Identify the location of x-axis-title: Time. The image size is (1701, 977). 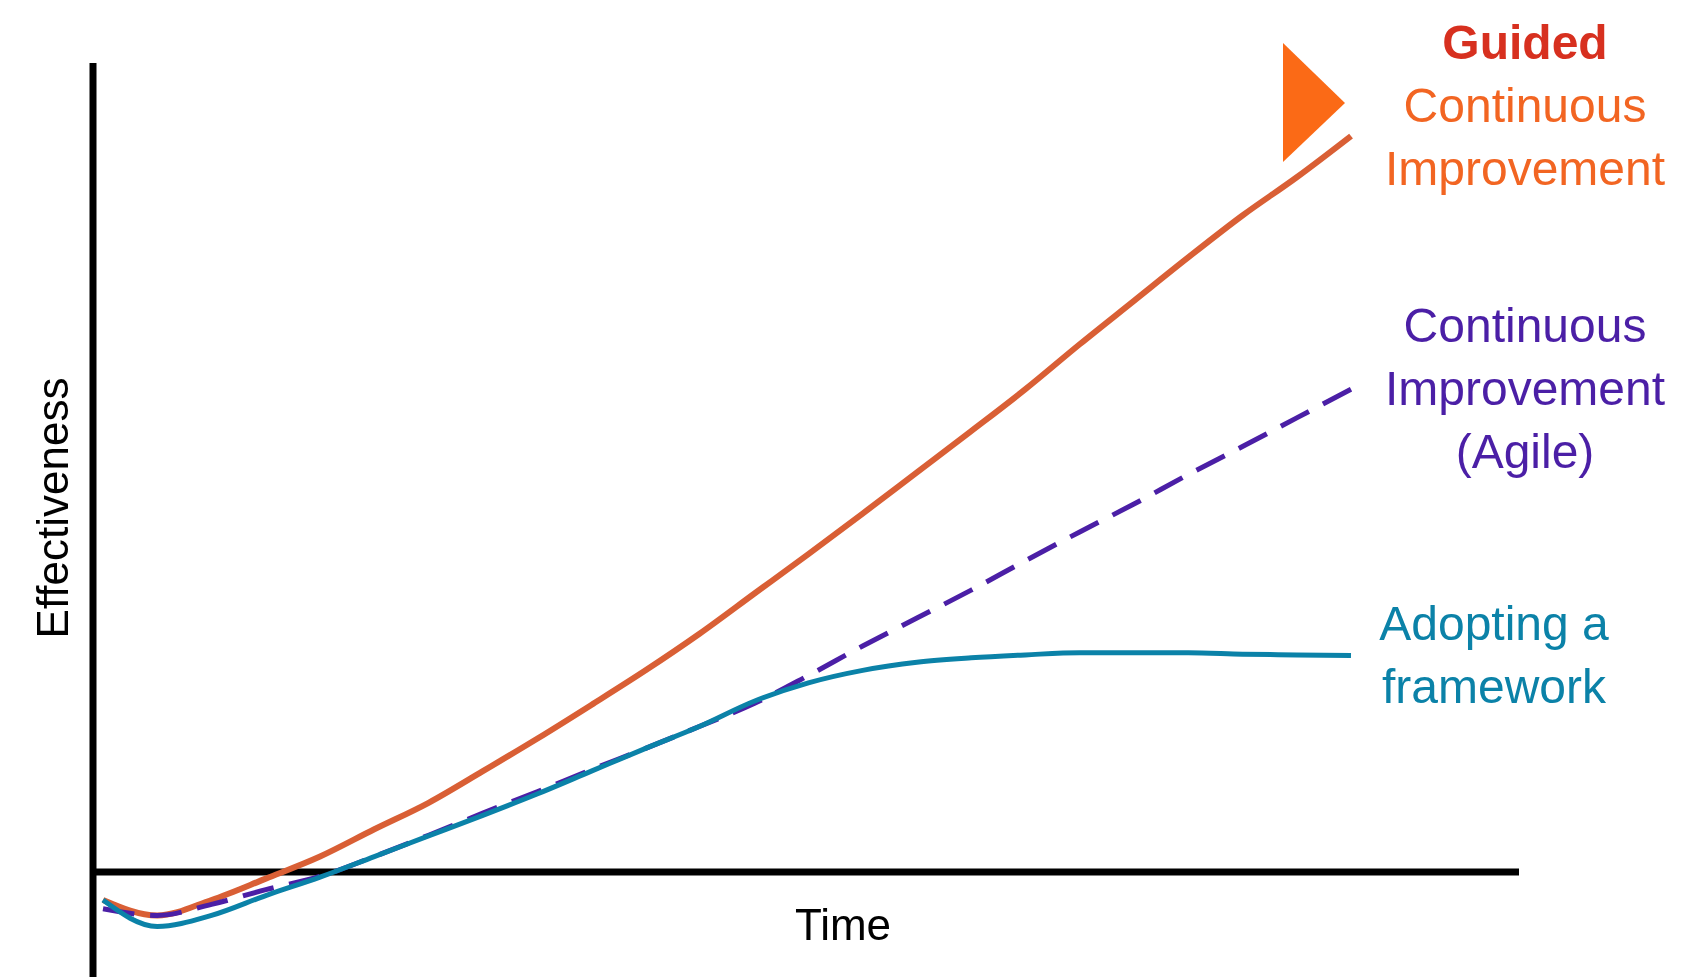
(843, 924).